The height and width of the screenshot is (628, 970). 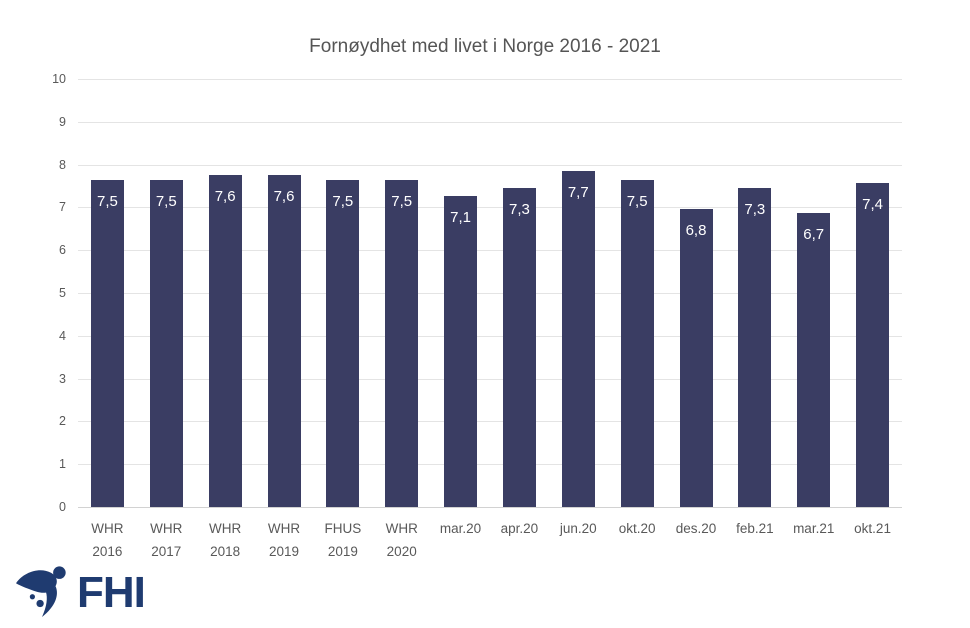 I want to click on x-axis-label: WHR 2020, so click(x=401, y=540).